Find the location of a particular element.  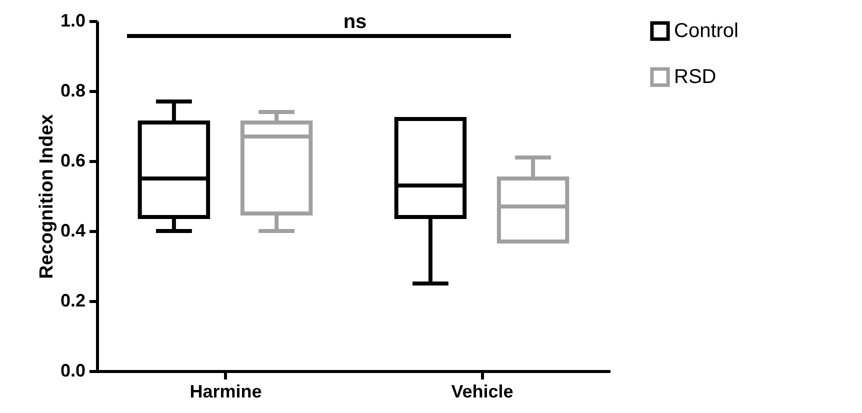

y-tick-label: 0.8 is located at coordinates (73, 90).